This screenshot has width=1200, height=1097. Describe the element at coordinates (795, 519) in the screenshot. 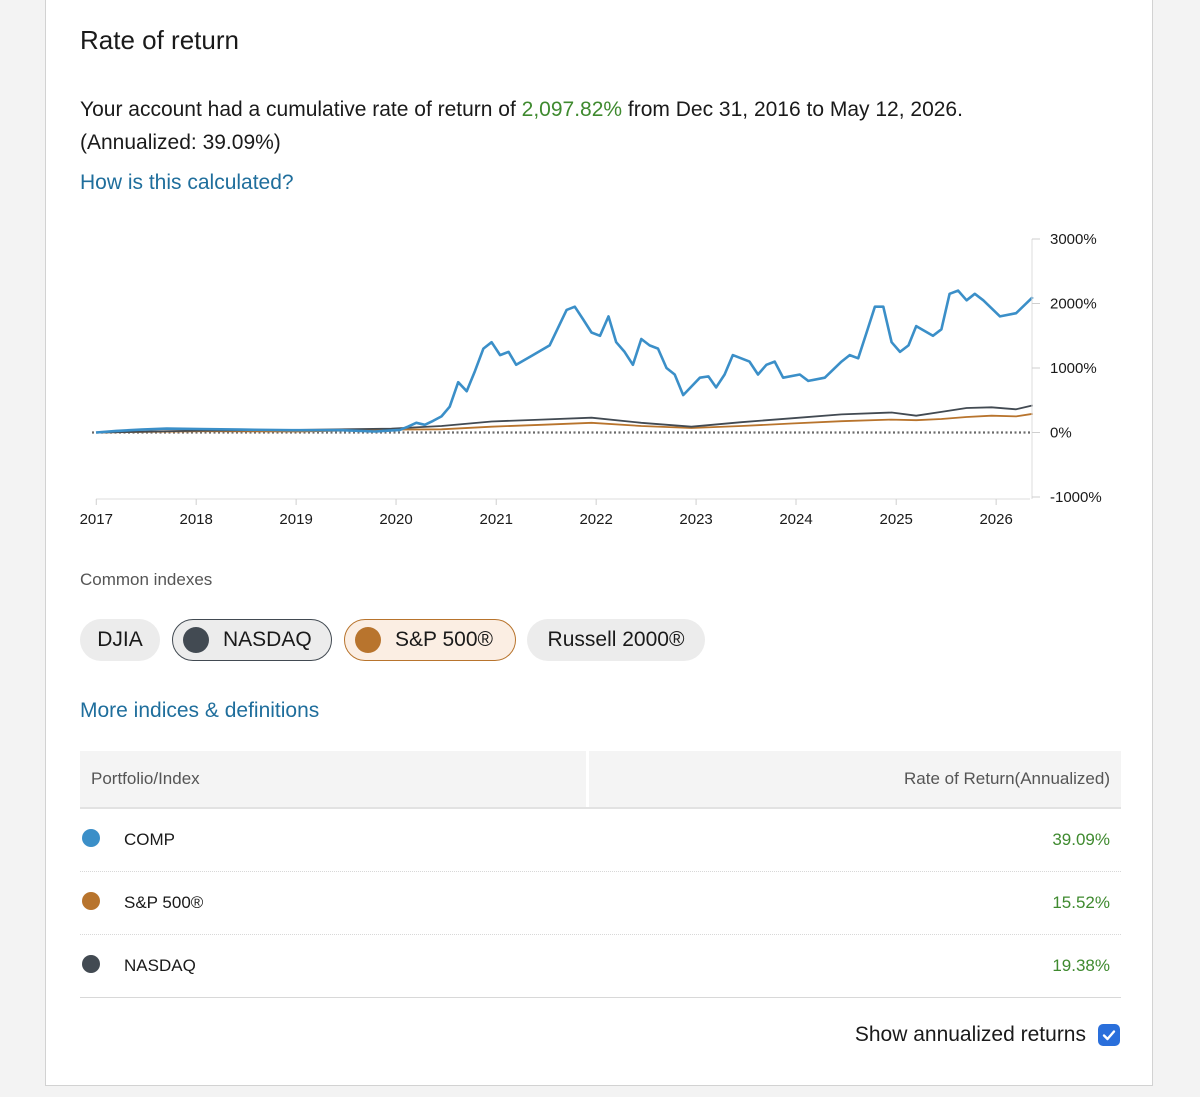

I see `x-tick-label: 2024` at that location.